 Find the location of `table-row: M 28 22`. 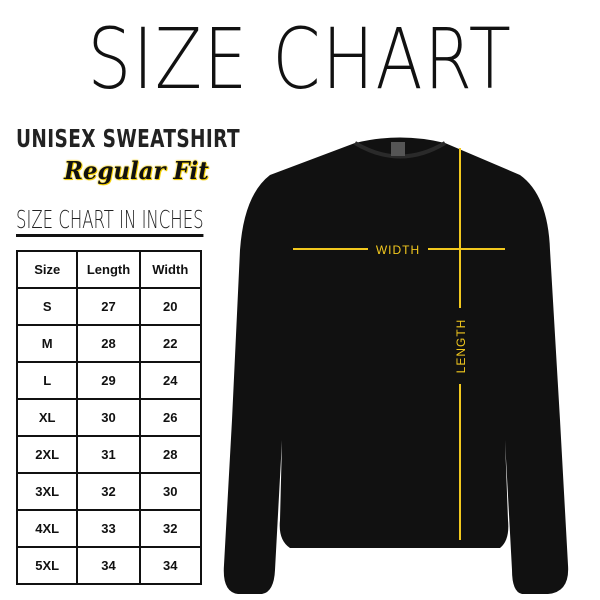

table-row: M 28 22 is located at coordinates (109, 343).